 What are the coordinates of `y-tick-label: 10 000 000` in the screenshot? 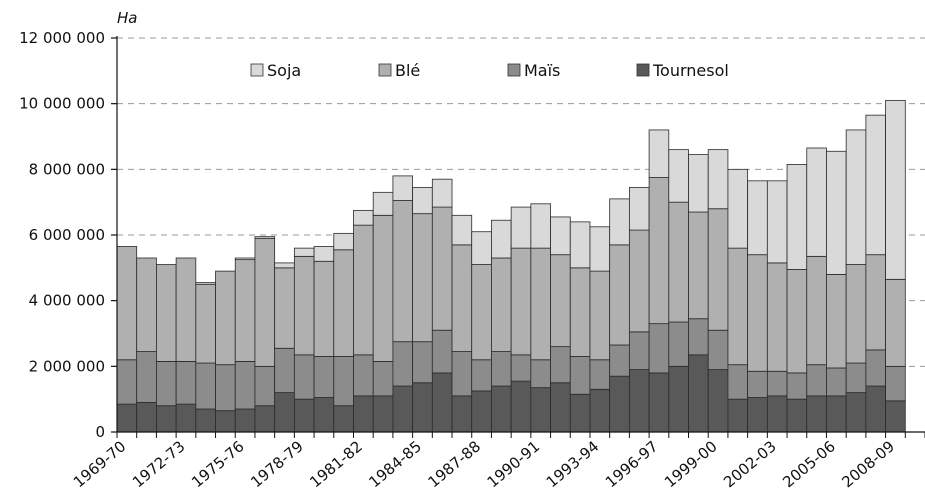 It's located at (62, 104).